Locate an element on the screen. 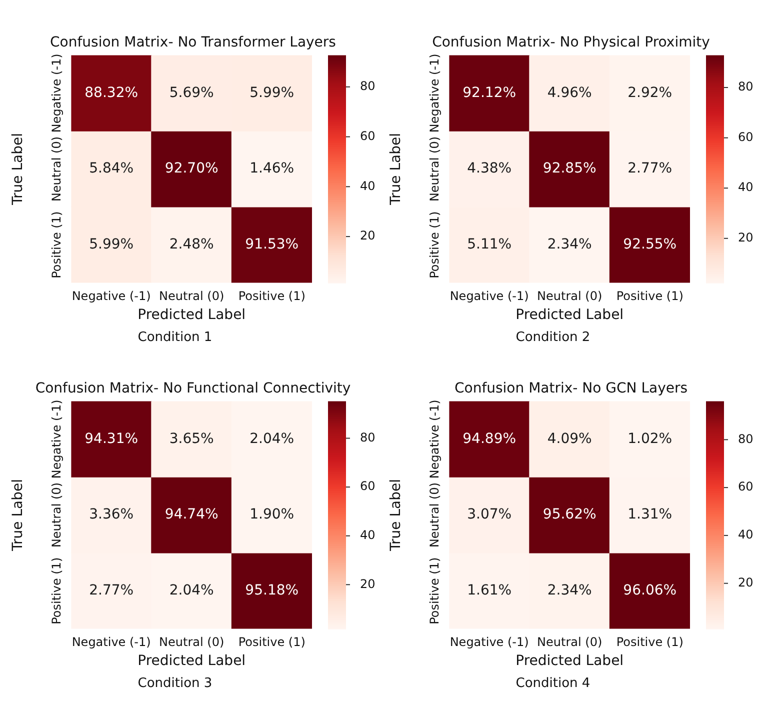 The height and width of the screenshot is (719, 767). text: Condition 4 is located at coordinates (553, 684).